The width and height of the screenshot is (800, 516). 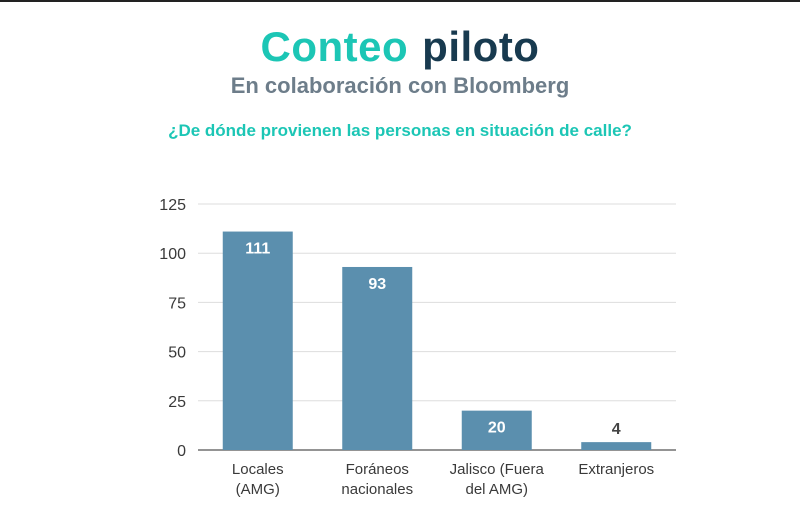 What do you see at coordinates (257, 249) in the screenshot?
I see `data-label: 111` at bounding box center [257, 249].